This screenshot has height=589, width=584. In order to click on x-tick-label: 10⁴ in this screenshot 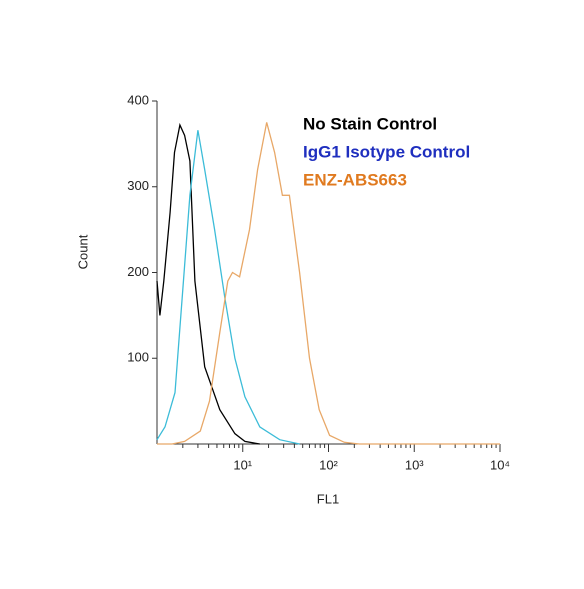, I will do `click(500, 464)`.